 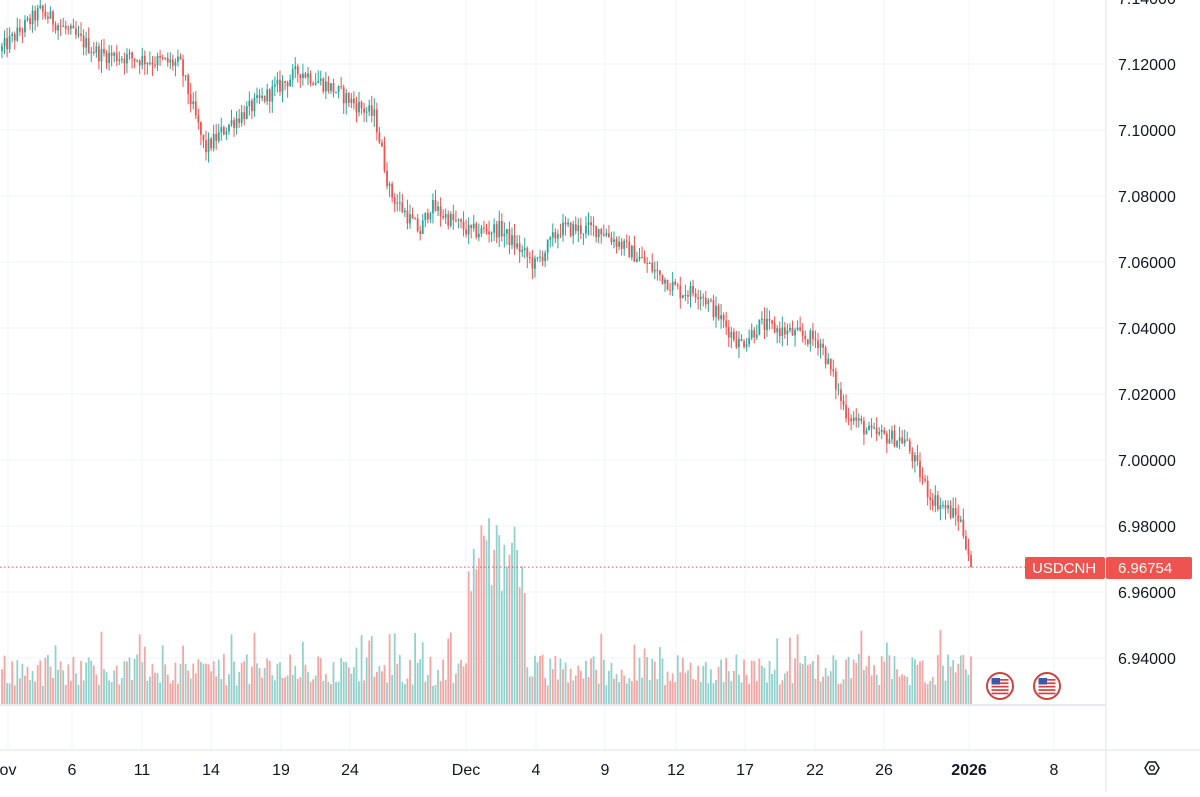 What do you see at coordinates (8, 770) in the screenshot?
I see `time-tick-label: ov` at bounding box center [8, 770].